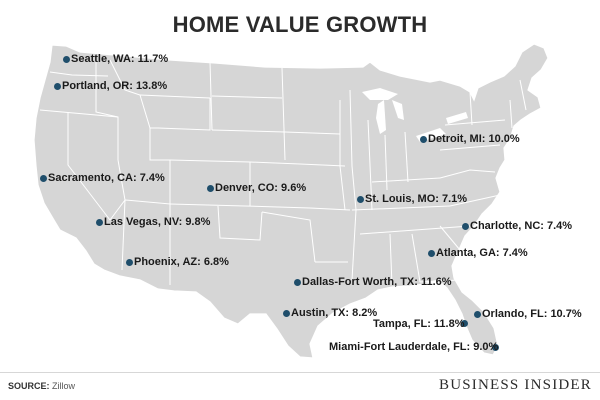 The height and width of the screenshot is (400, 600). I want to click on footer-divider, so click(300, 372).